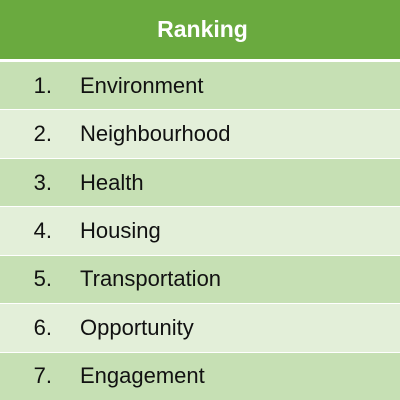 This screenshot has height=400, width=400. I want to click on rank-number: 4., so click(42, 230).